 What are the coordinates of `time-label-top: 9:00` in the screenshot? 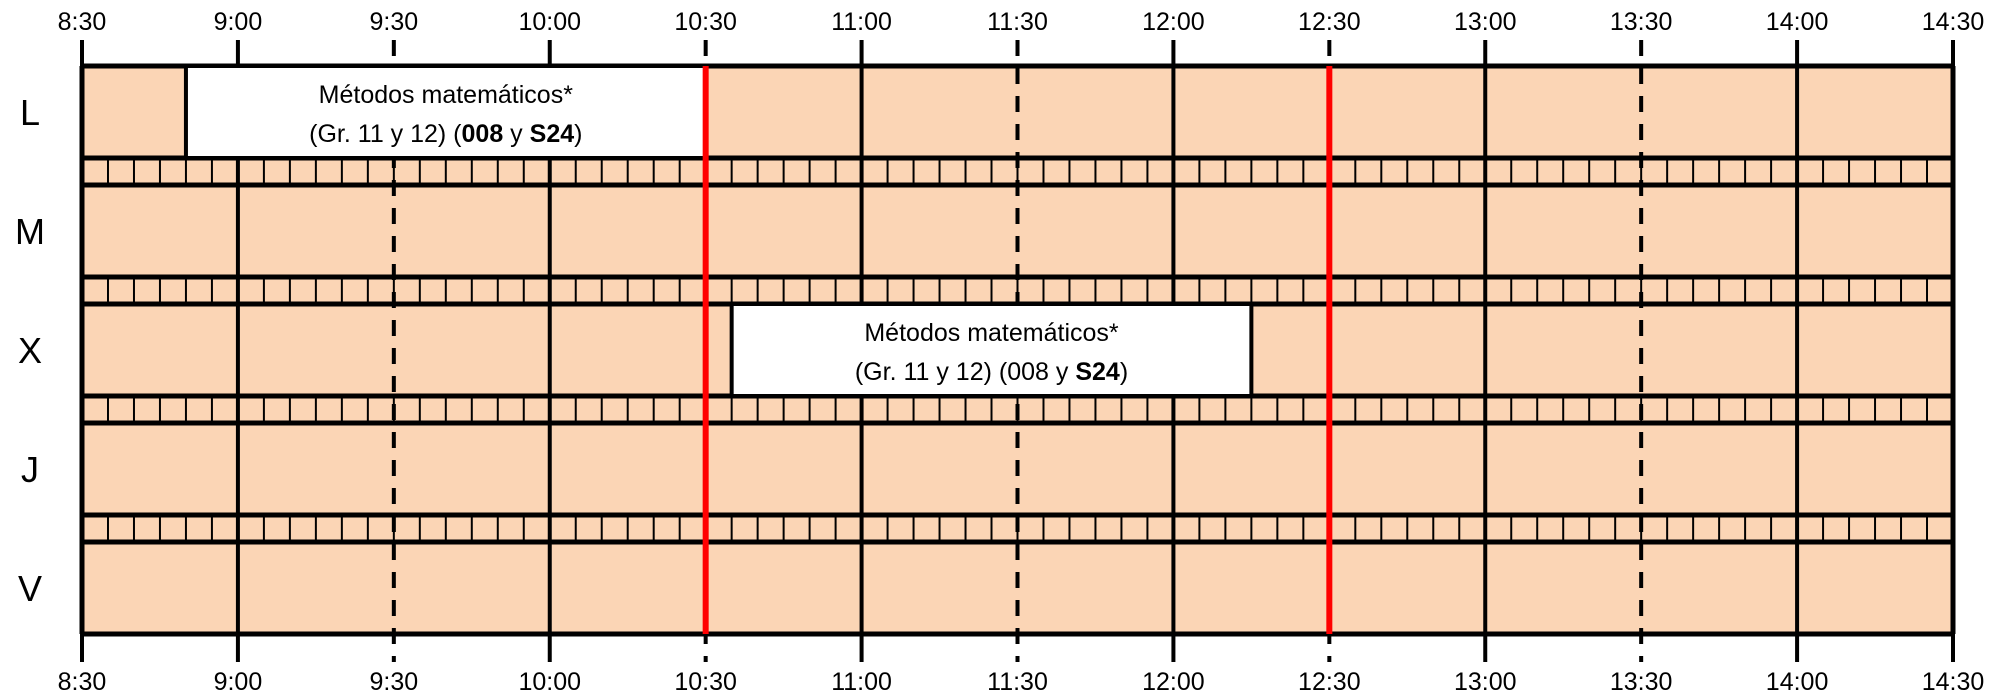 It's located at (238, 22).